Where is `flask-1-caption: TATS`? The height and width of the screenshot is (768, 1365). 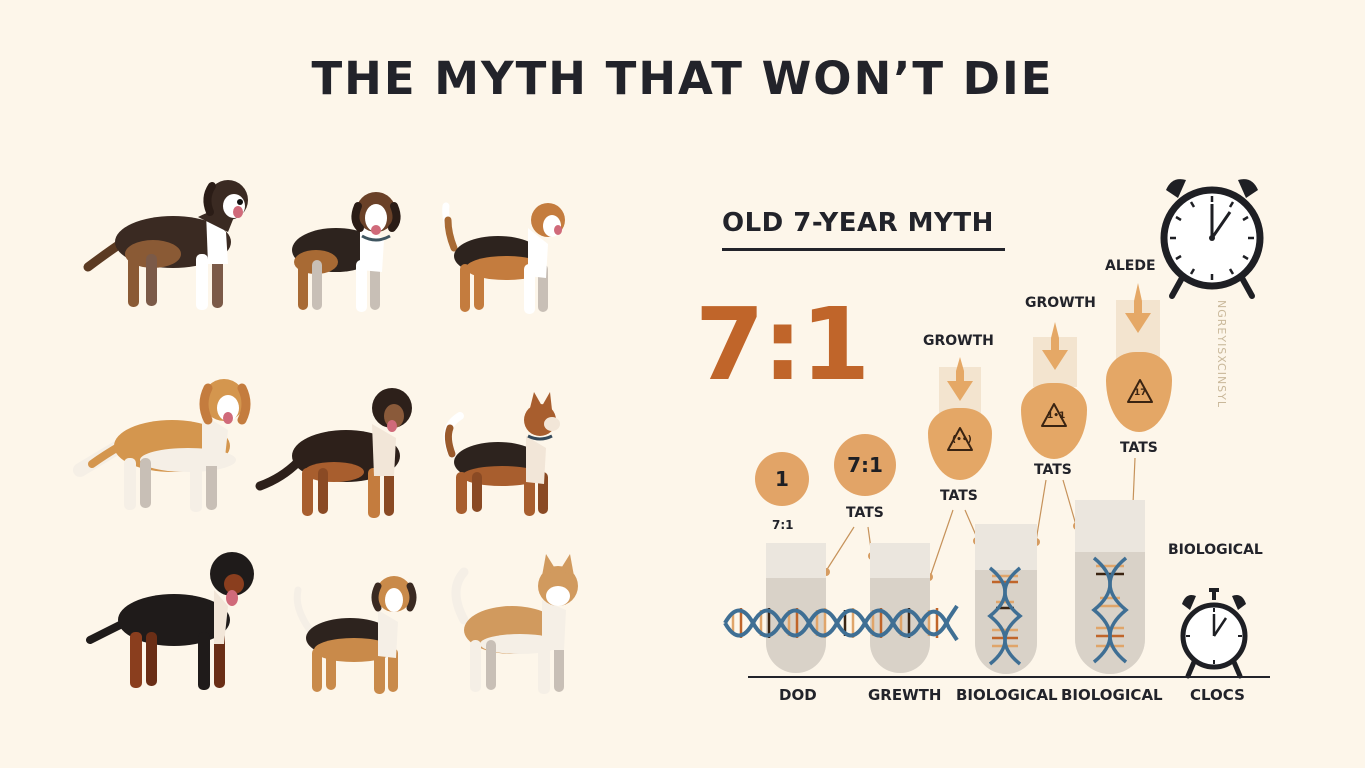
flask-1-caption: TATS is located at coordinates (959, 496).